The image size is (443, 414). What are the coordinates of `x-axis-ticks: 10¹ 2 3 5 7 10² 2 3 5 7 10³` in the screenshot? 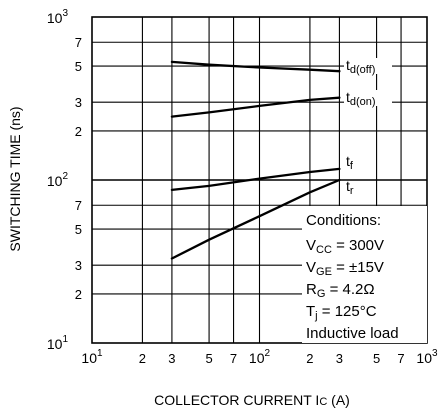 It's located at (259, 357).